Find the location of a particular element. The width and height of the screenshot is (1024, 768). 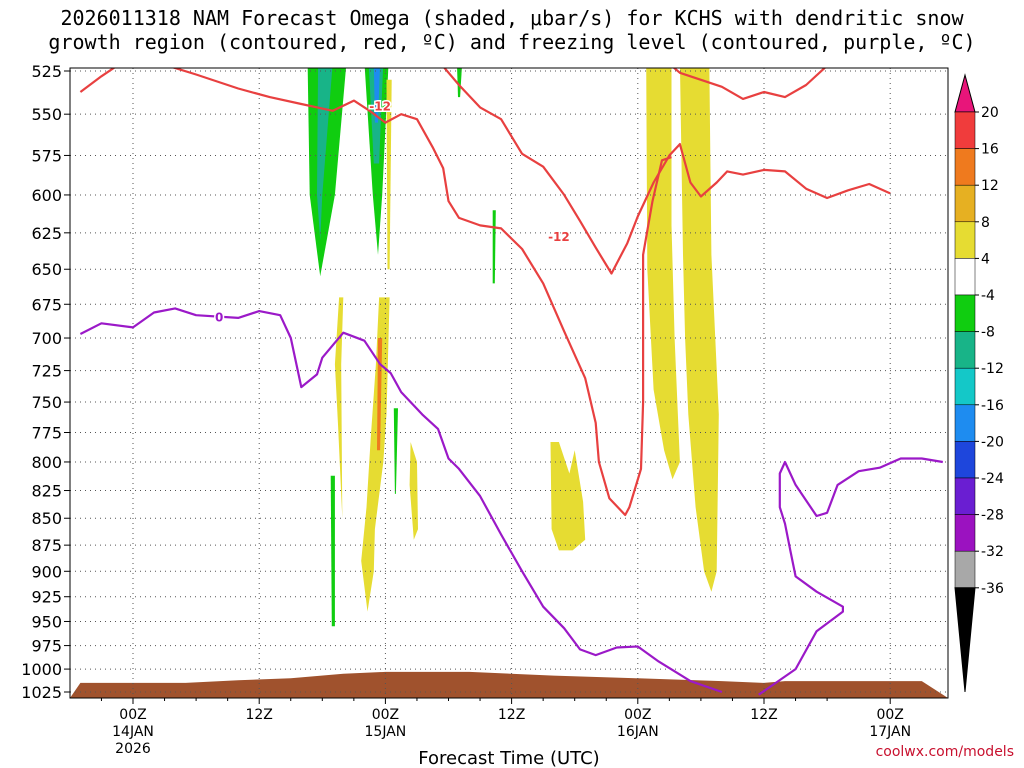

colorbar-bottom-arrow is located at coordinates (965, 640).